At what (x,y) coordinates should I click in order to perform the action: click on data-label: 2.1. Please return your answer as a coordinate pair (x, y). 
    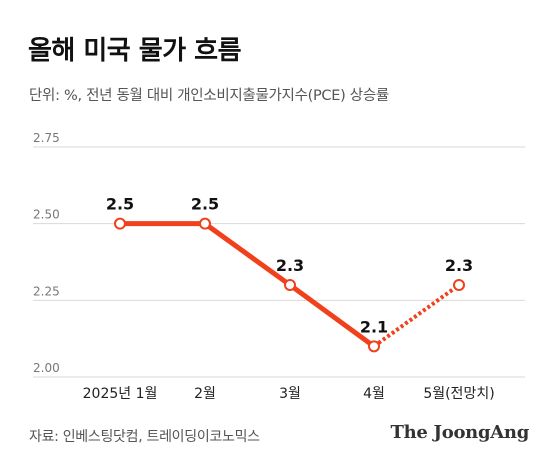
    Looking at the image, I should click on (374, 326).